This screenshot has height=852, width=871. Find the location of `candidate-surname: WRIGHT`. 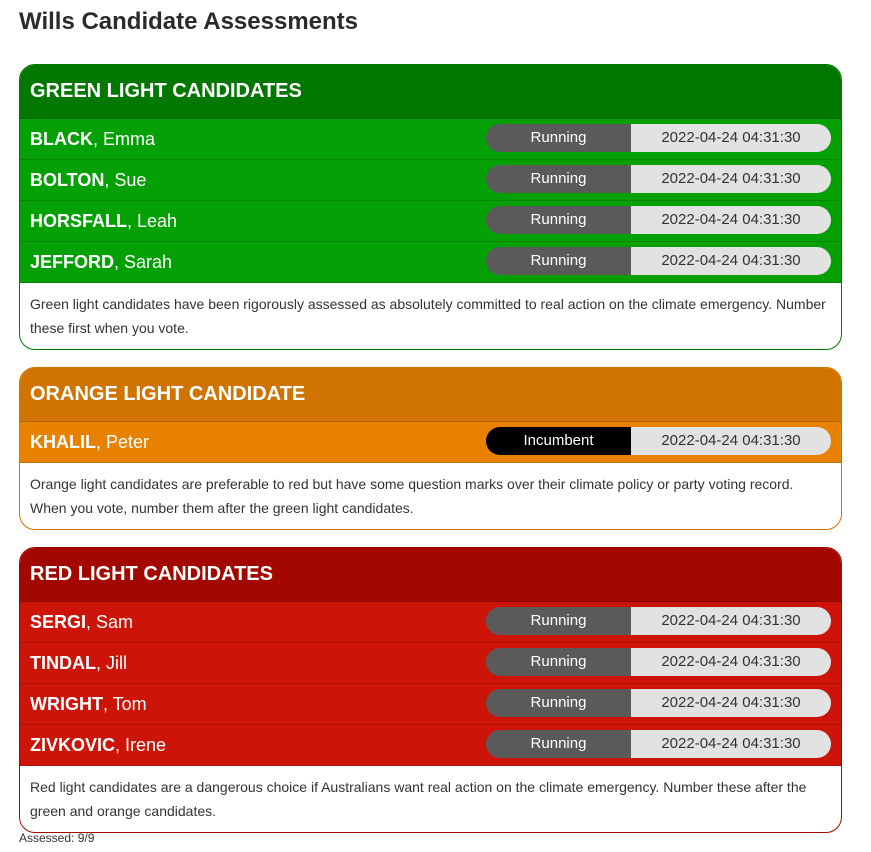

candidate-surname: WRIGHT is located at coordinates (66, 704).